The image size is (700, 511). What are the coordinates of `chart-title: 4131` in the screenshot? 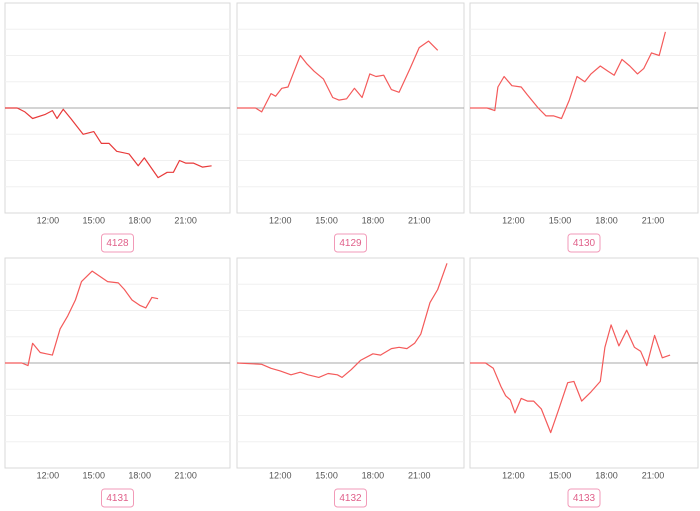 It's located at (117, 498).